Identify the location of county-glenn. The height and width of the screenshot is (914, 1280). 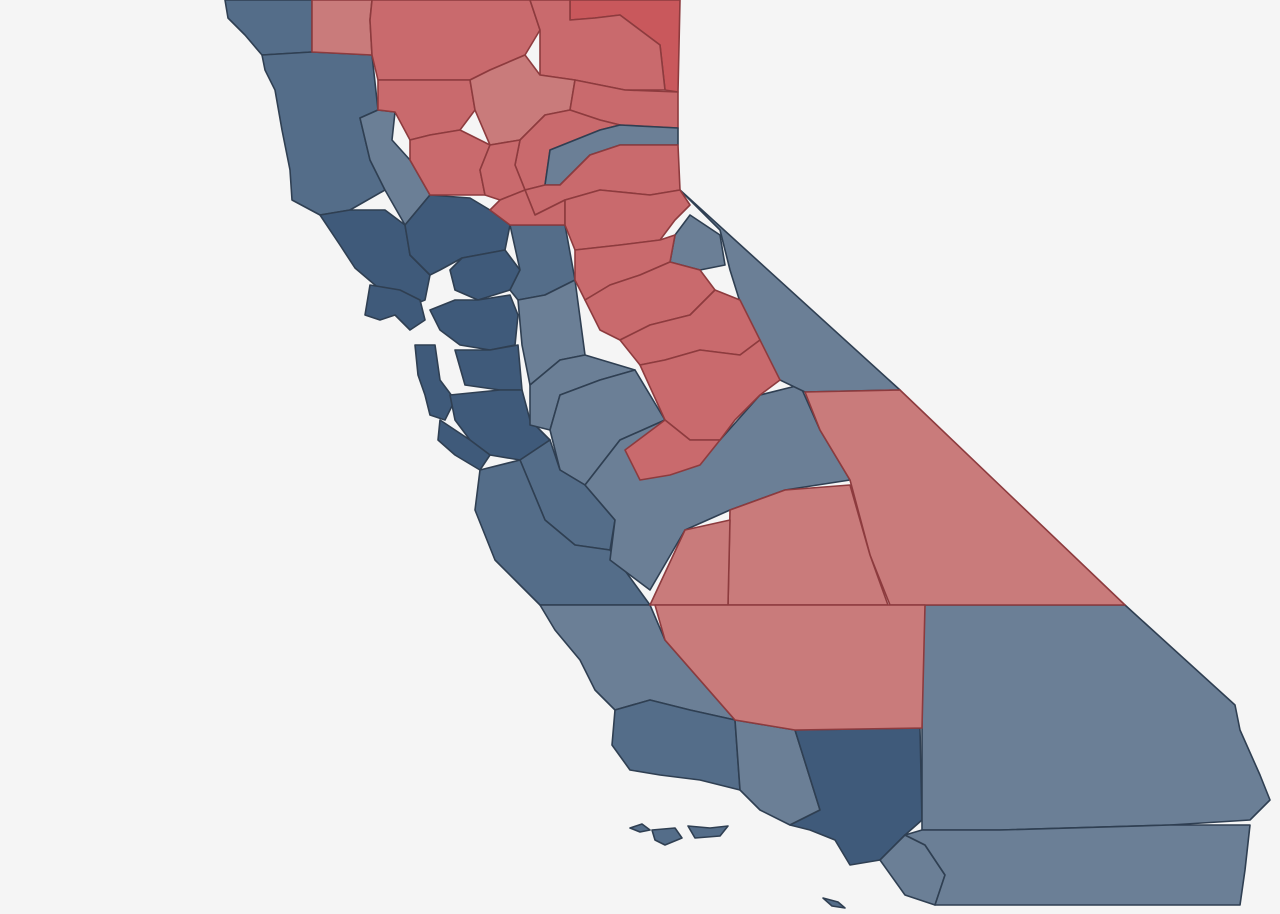
(502, 170).